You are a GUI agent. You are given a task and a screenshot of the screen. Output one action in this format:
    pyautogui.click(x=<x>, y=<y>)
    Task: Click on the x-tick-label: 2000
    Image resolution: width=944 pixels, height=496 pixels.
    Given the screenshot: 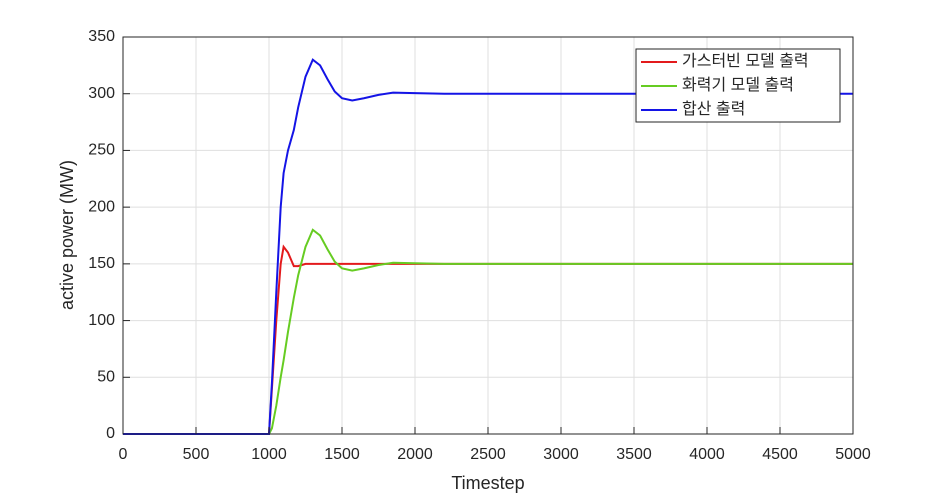 What is the action you would take?
    pyautogui.click(x=415, y=454)
    